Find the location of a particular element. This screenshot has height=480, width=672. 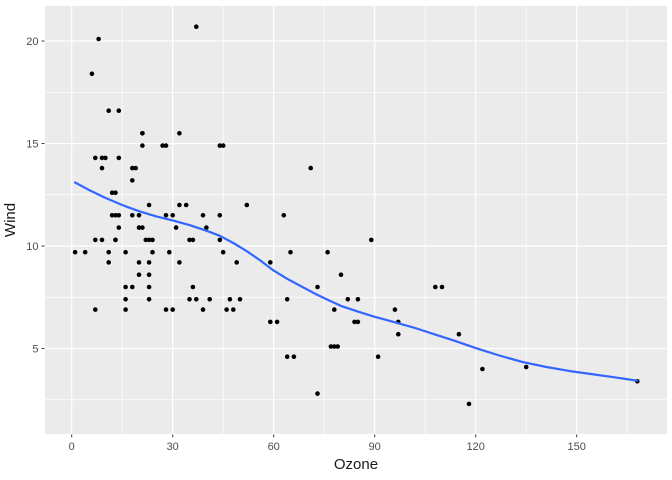

y-axis-title: Wind is located at coordinates (10, 220).